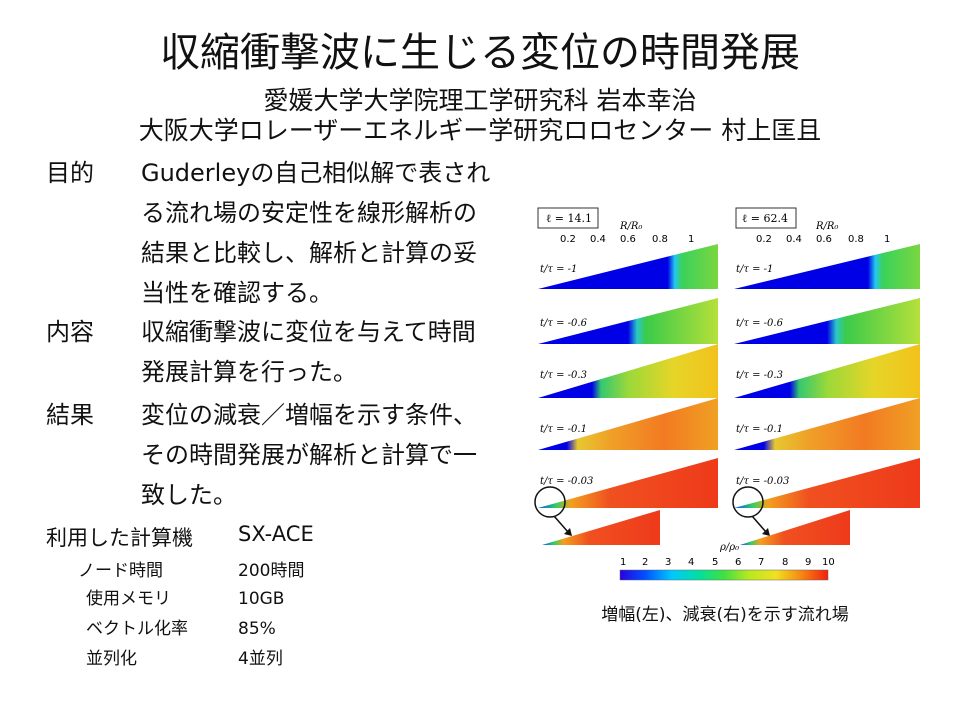 This screenshot has height=720, width=960. I want to click on spec-value-vectorization: 85%, so click(257, 629).